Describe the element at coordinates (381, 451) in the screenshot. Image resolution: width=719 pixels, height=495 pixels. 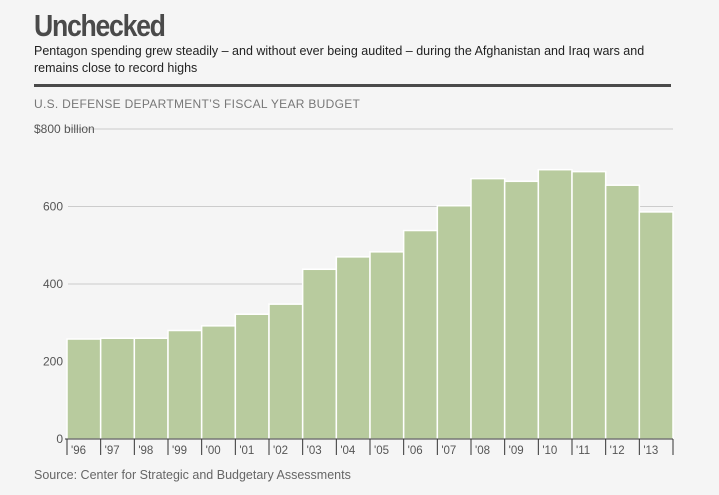
I see `x-tick-label: '05` at that location.